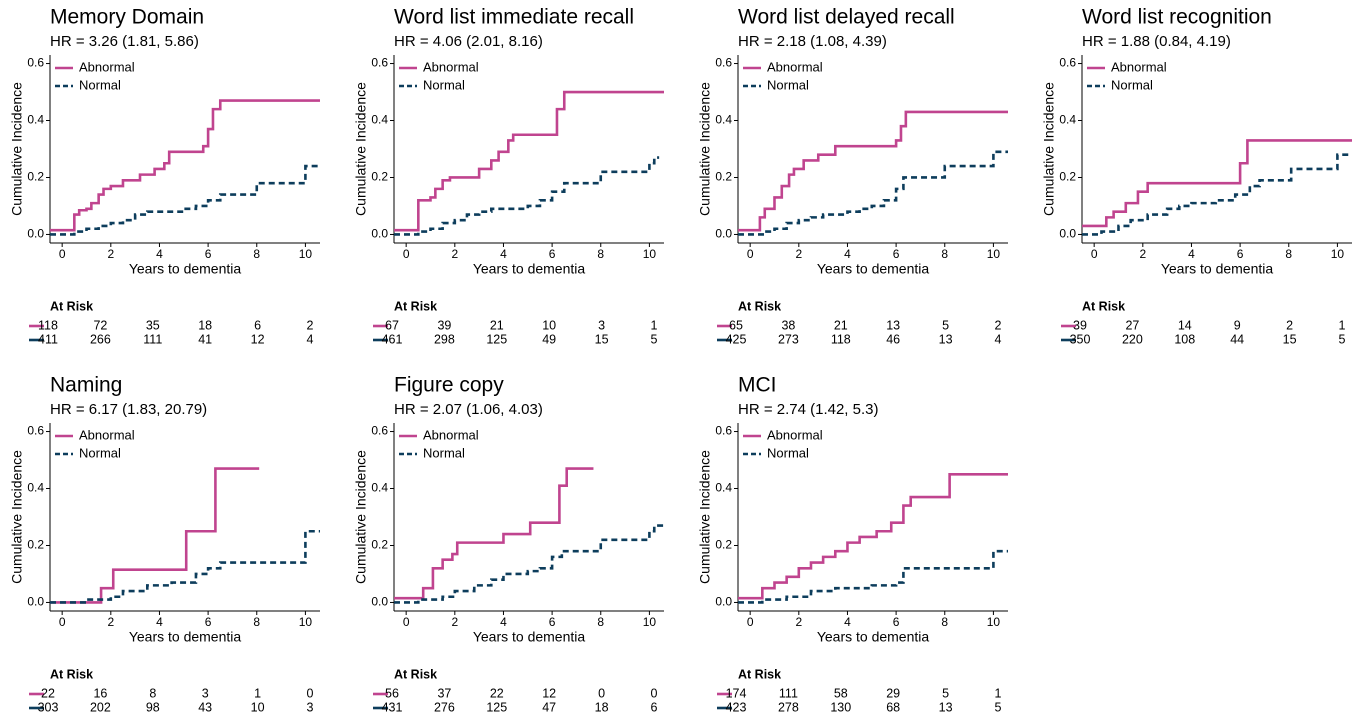 The height and width of the screenshot is (717, 1363). What do you see at coordinates (893, 339) in the screenshot?
I see `at-risk-count: 46` at bounding box center [893, 339].